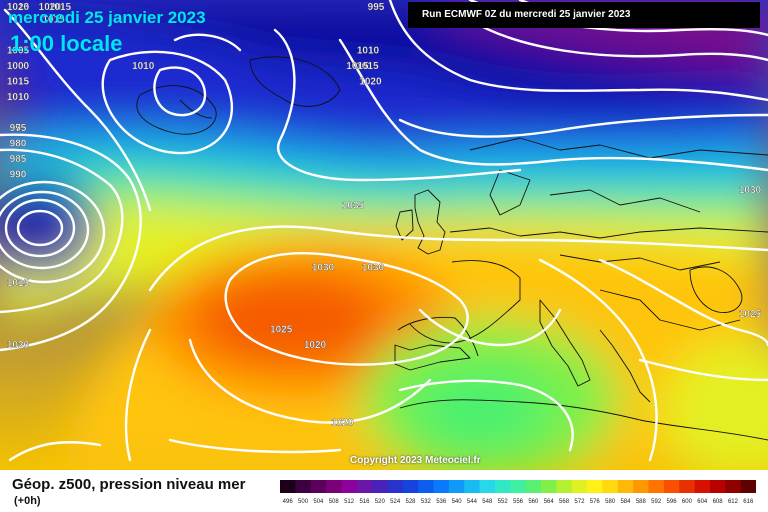 This screenshot has width=768, height=512. What do you see at coordinates (625, 502) in the screenshot?
I see `scale-tick-label: 584` at bounding box center [625, 502].